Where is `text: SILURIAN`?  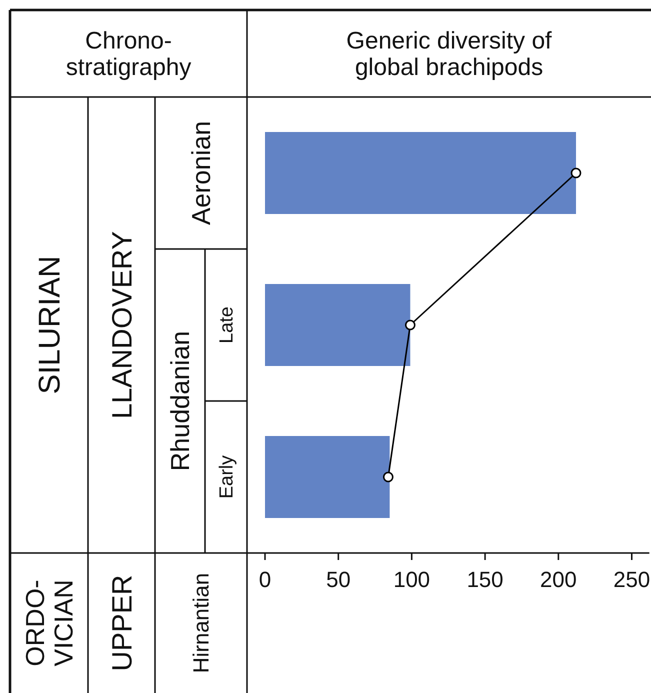 text: SILURIAN is located at coordinates (50, 325).